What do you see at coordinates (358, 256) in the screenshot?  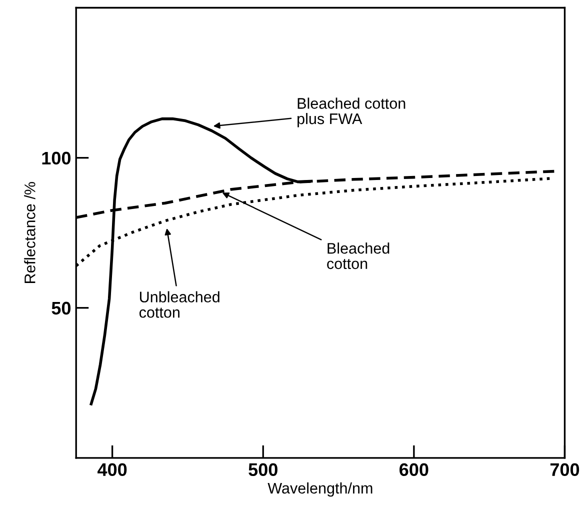 I see `annotation: Bleached cotton` at bounding box center [358, 256].